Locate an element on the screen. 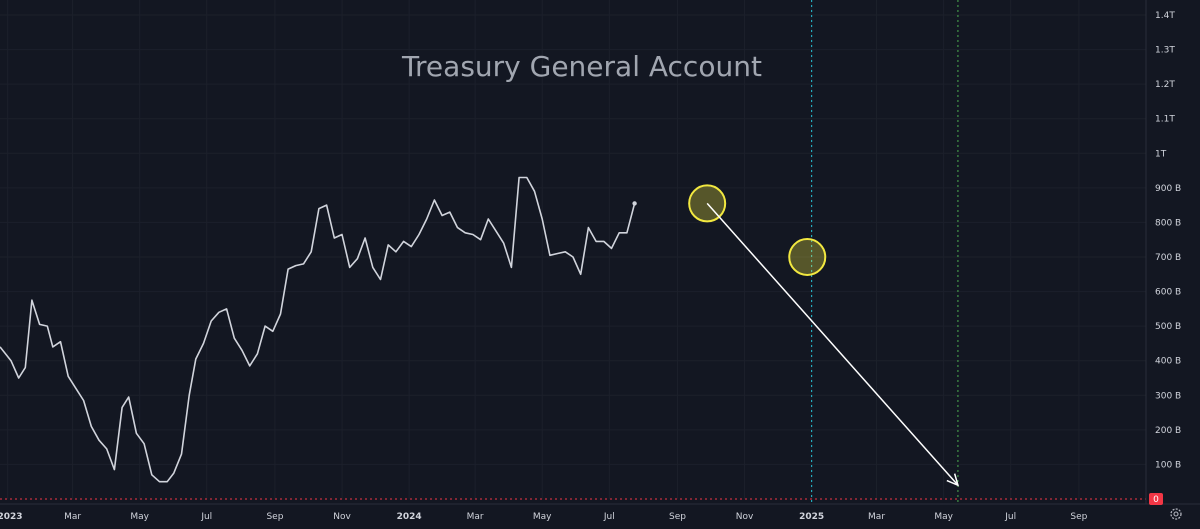 The width and height of the screenshot is (1200, 529). y-tick-label: 300 B is located at coordinates (1168, 396).